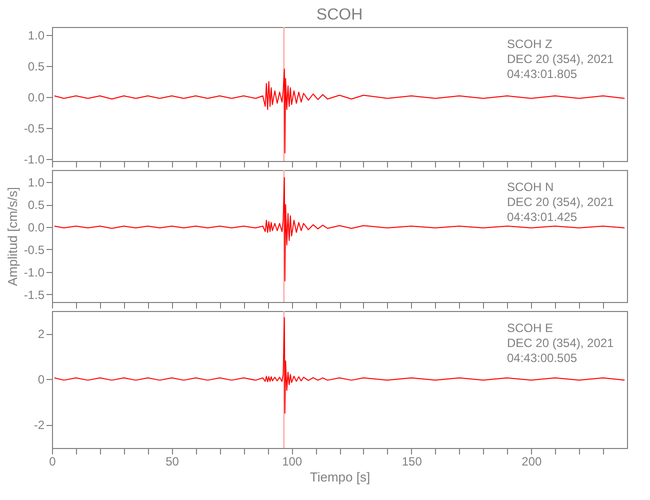  What do you see at coordinates (529, 44) in the screenshot?
I see `annotation: SCOH Z` at bounding box center [529, 44].